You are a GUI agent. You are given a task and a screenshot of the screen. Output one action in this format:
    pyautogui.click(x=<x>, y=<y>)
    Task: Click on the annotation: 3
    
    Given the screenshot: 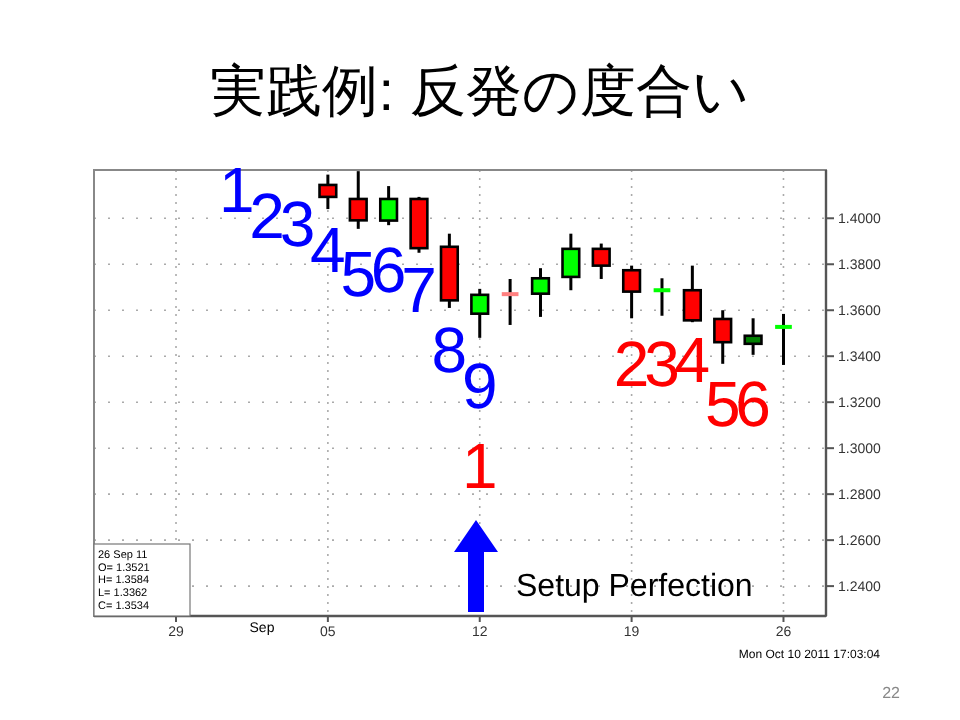 What is the action you would take?
    pyautogui.click(x=662, y=364)
    